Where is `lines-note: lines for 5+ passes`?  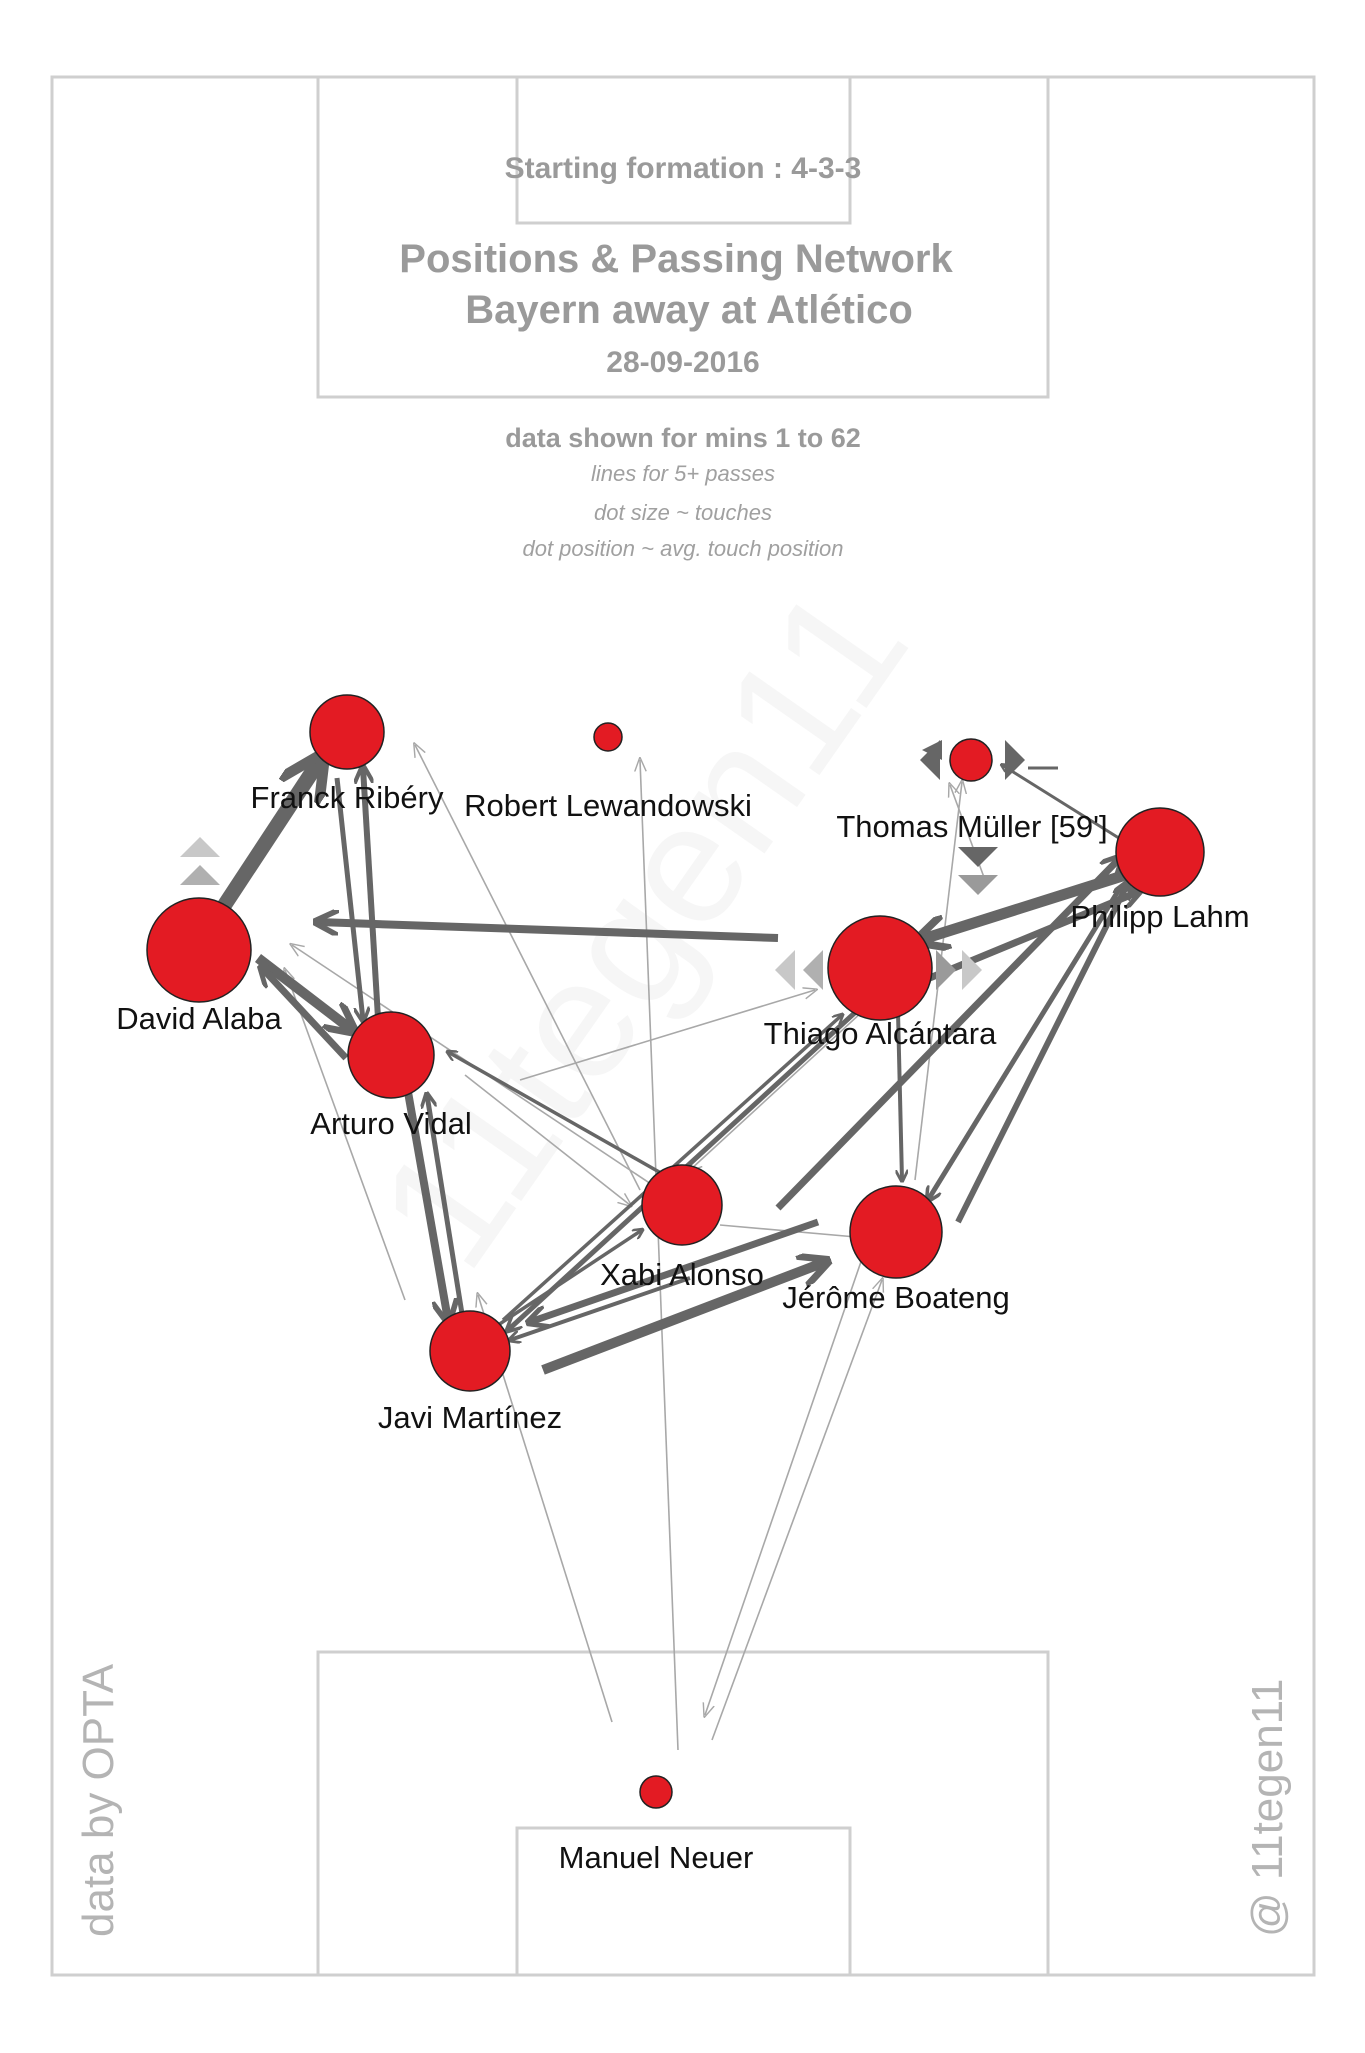
lines-note: lines for 5+ passes is located at coordinates (683, 473).